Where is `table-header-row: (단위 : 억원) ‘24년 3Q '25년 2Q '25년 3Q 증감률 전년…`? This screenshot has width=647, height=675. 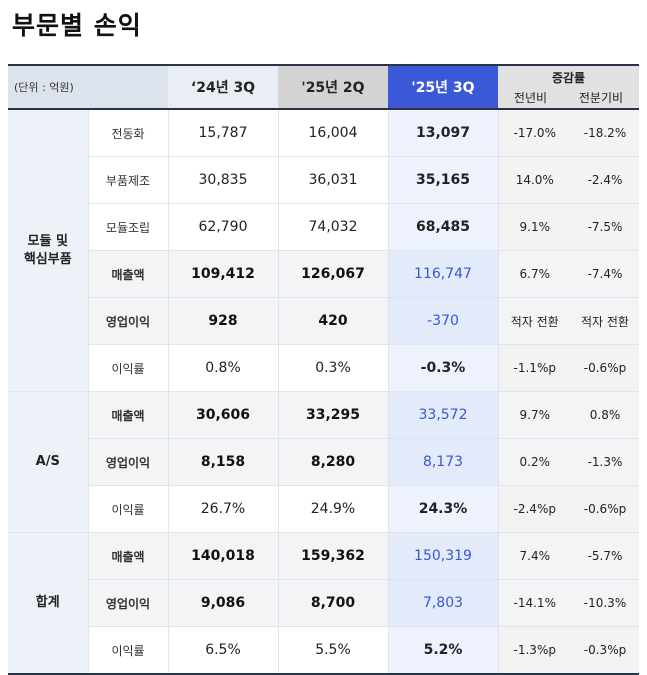
table-header-row: (단위 : 억원) ‘24년 3Q '25년 2Q '25년 3Q 증감률 전년… is located at coordinates (323, 87).